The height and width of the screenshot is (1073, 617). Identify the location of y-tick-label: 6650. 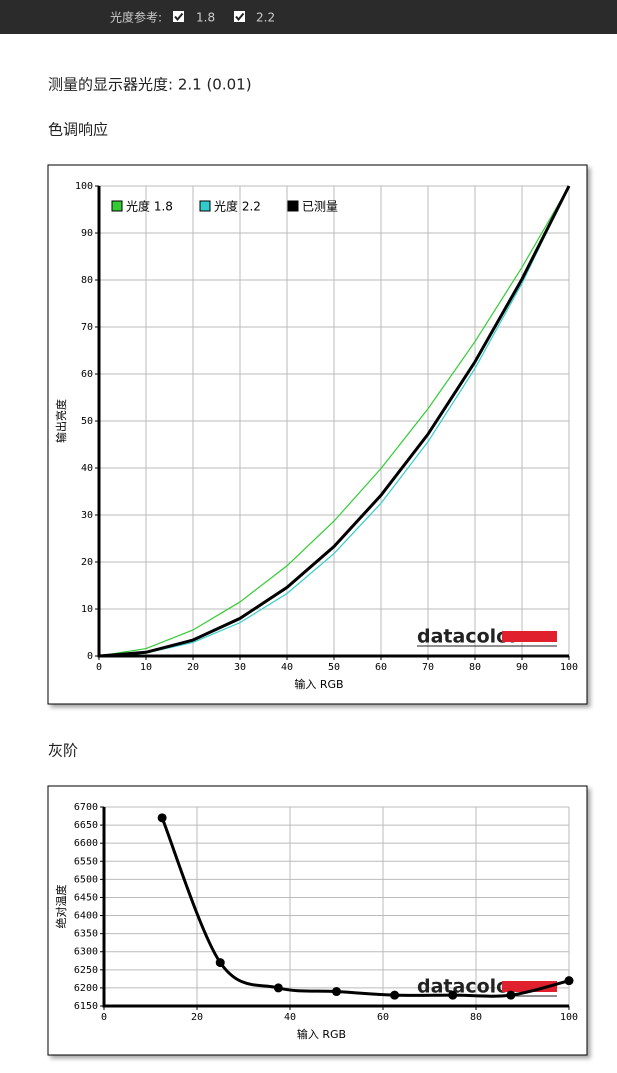
(86, 825).